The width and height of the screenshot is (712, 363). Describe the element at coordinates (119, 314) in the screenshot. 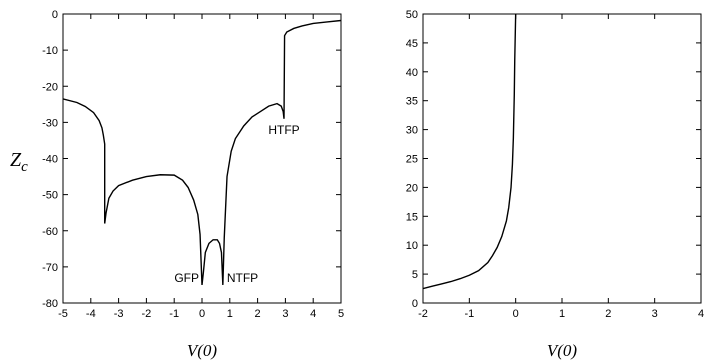

I see `x-tick-label: -3` at that location.